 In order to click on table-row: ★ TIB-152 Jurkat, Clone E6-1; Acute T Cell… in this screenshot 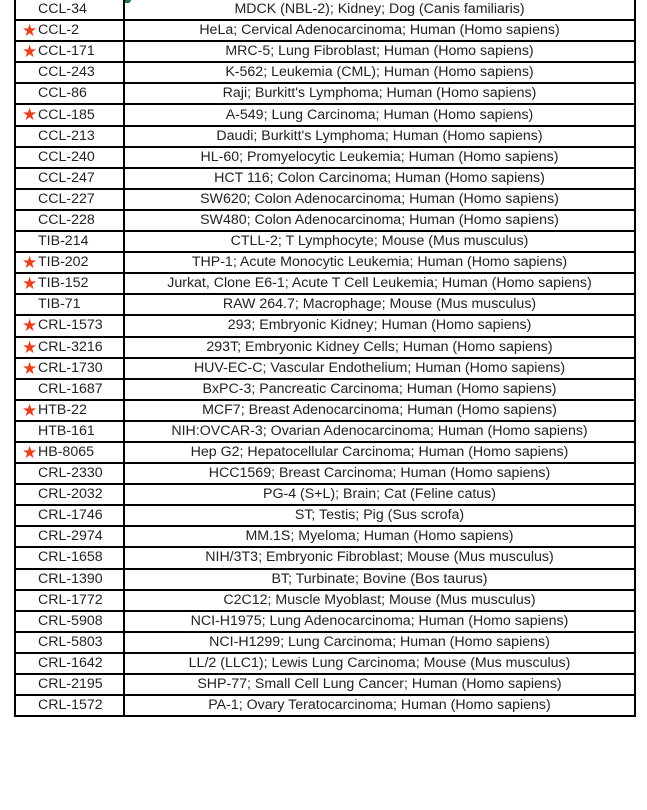, I will do `click(325, 284)`.